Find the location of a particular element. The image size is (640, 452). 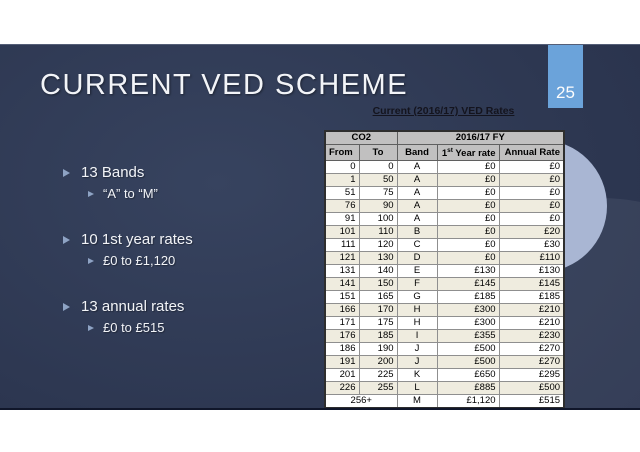

table-cell: M is located at coordinates (417, 401).